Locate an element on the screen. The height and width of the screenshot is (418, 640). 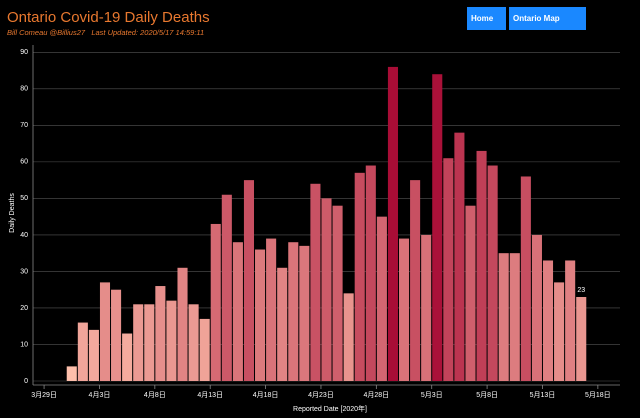
x-tick-label: 5月18日 is located at coordinates (598, 395).